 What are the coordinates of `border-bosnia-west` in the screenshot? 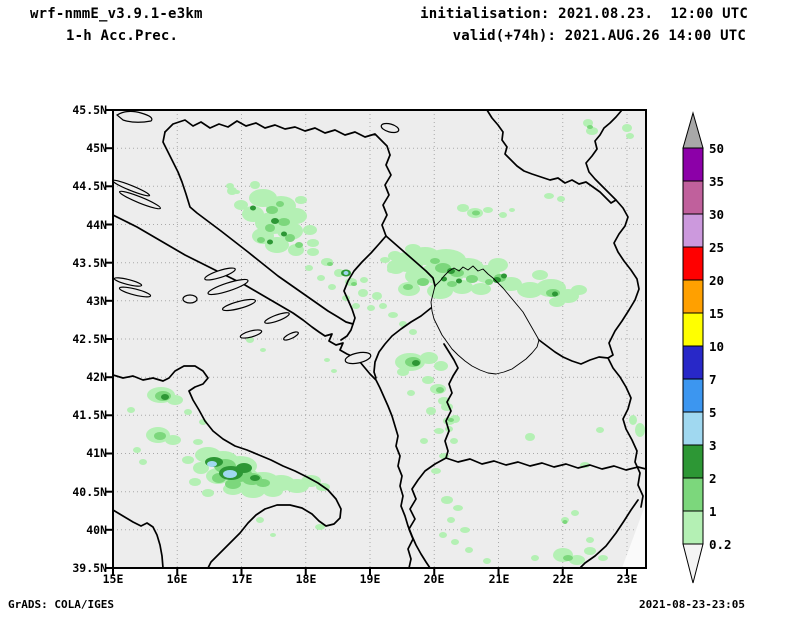 It's located at (258, 236).